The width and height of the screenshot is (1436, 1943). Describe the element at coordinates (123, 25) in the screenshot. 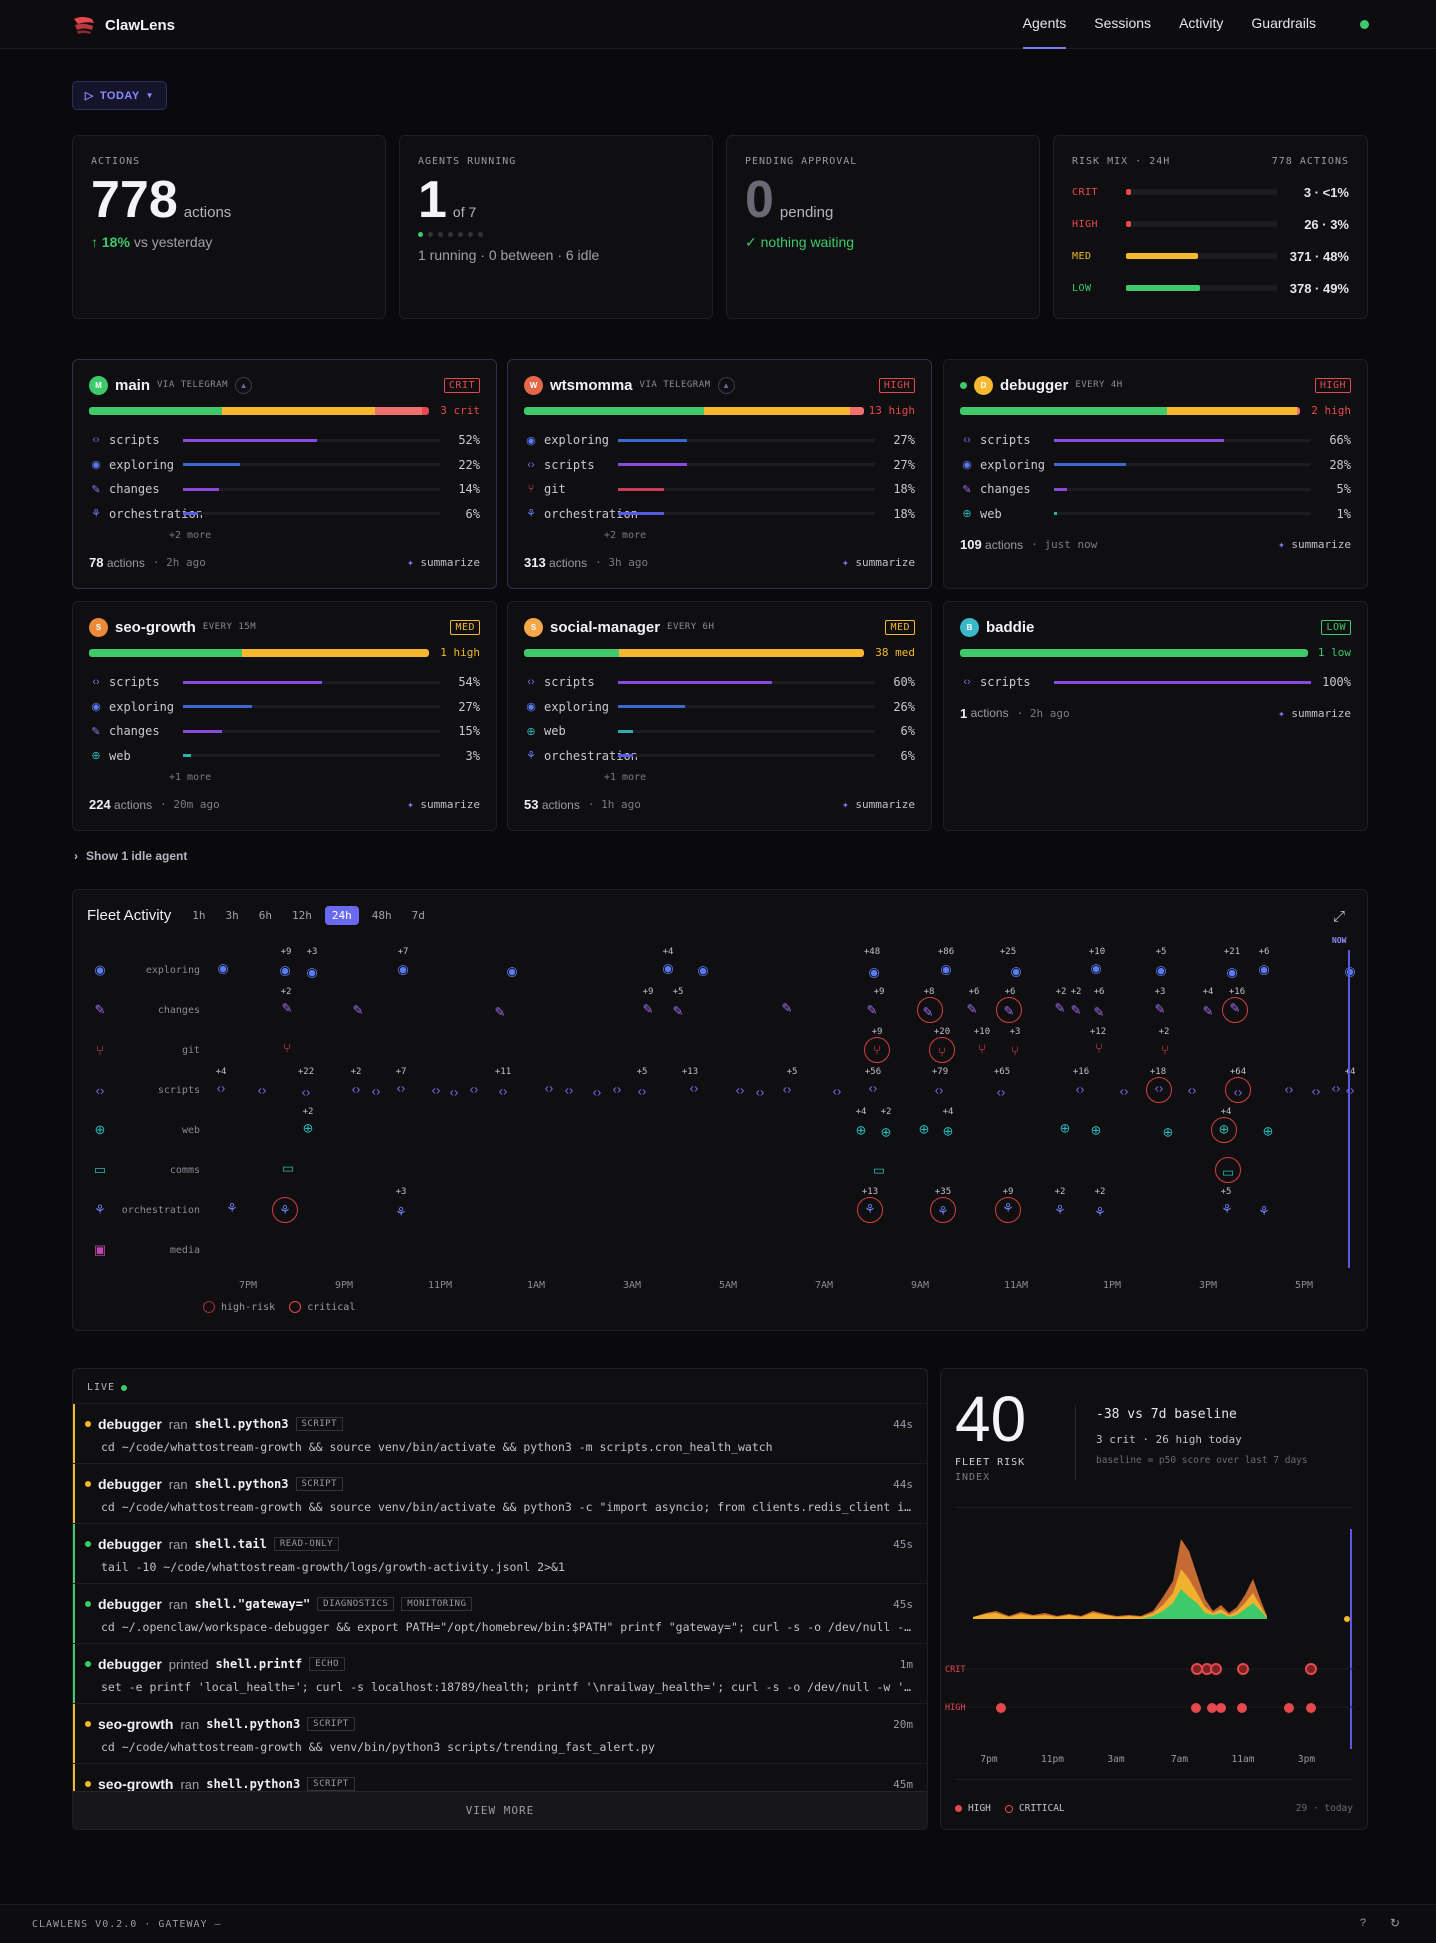

I see `brand: ClawLens` at that location.